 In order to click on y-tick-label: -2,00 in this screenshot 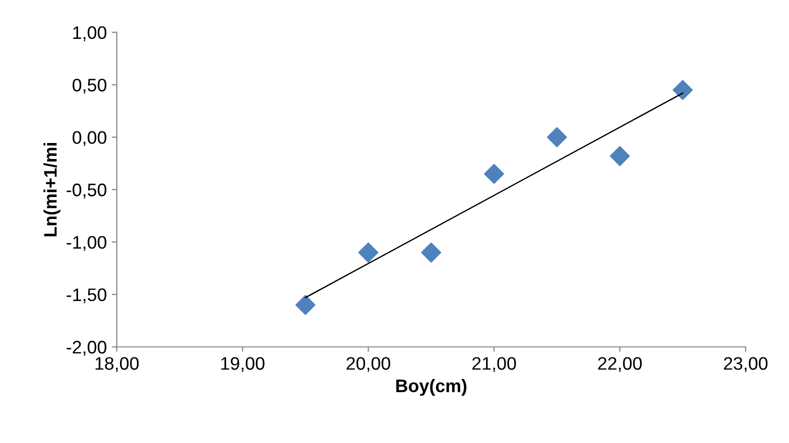, I will do `click(86, 348)`.